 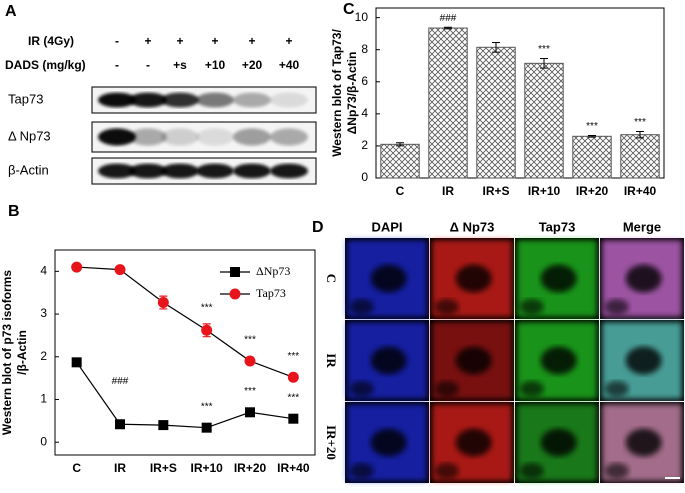 What do you see at coordinates (43, 313) in the screenshot?
I see `y-tick-label: 3` at bounding box center [43, 313].